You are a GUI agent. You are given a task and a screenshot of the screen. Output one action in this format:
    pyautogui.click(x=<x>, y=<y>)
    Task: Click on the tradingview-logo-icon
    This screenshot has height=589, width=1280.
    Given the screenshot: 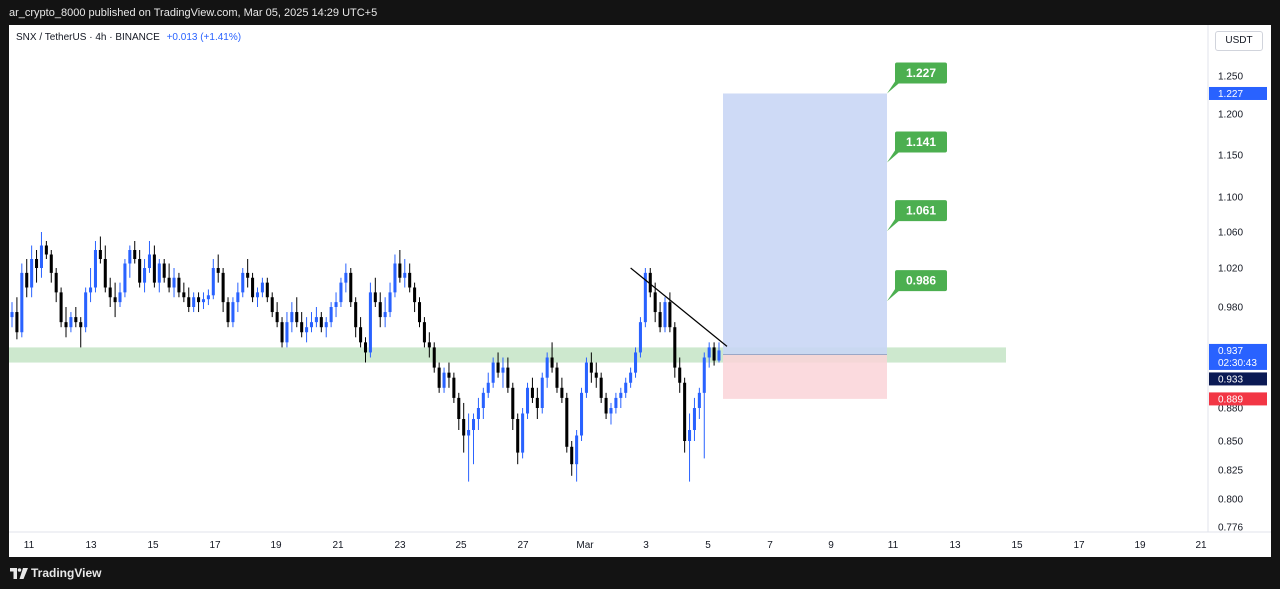 What is the action you would take?
    pyautogui.click(x=19, y=573)
    